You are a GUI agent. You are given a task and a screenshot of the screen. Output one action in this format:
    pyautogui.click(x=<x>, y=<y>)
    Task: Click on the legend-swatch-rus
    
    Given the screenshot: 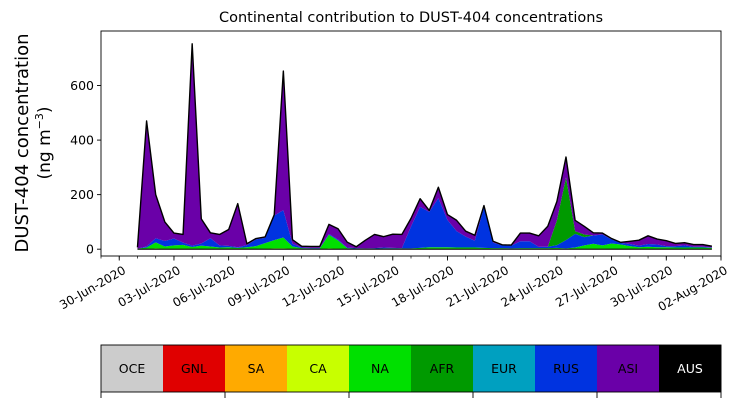 What is the action you would take?
    pyautogui.click(x=566, y=368)
    